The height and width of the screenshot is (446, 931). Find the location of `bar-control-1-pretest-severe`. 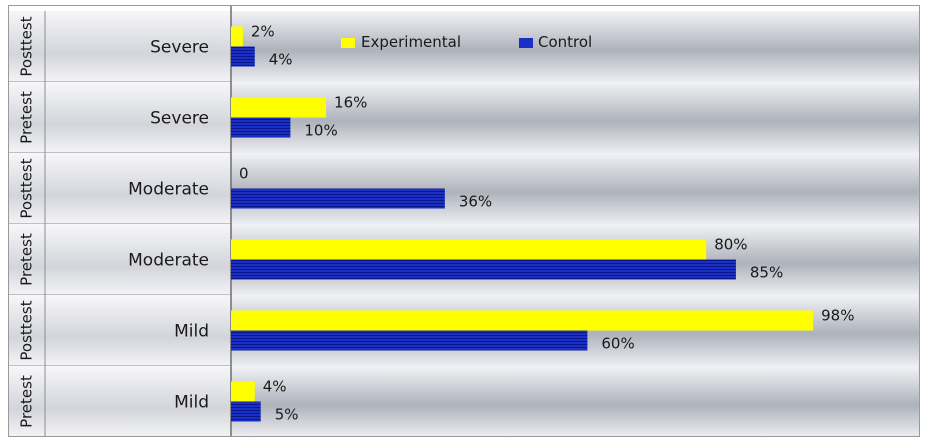

bar-control-1-pretest-severe is located at coordinates (261, 127).